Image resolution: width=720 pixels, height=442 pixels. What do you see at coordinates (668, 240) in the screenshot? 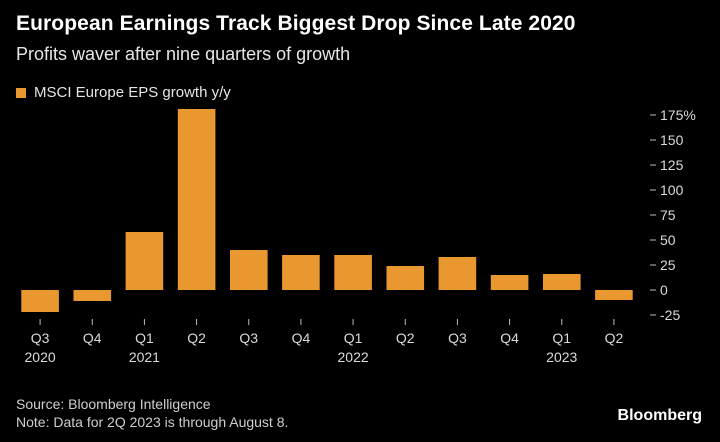
I see `y-tick-label: 50` at bounding box center [668, 240].